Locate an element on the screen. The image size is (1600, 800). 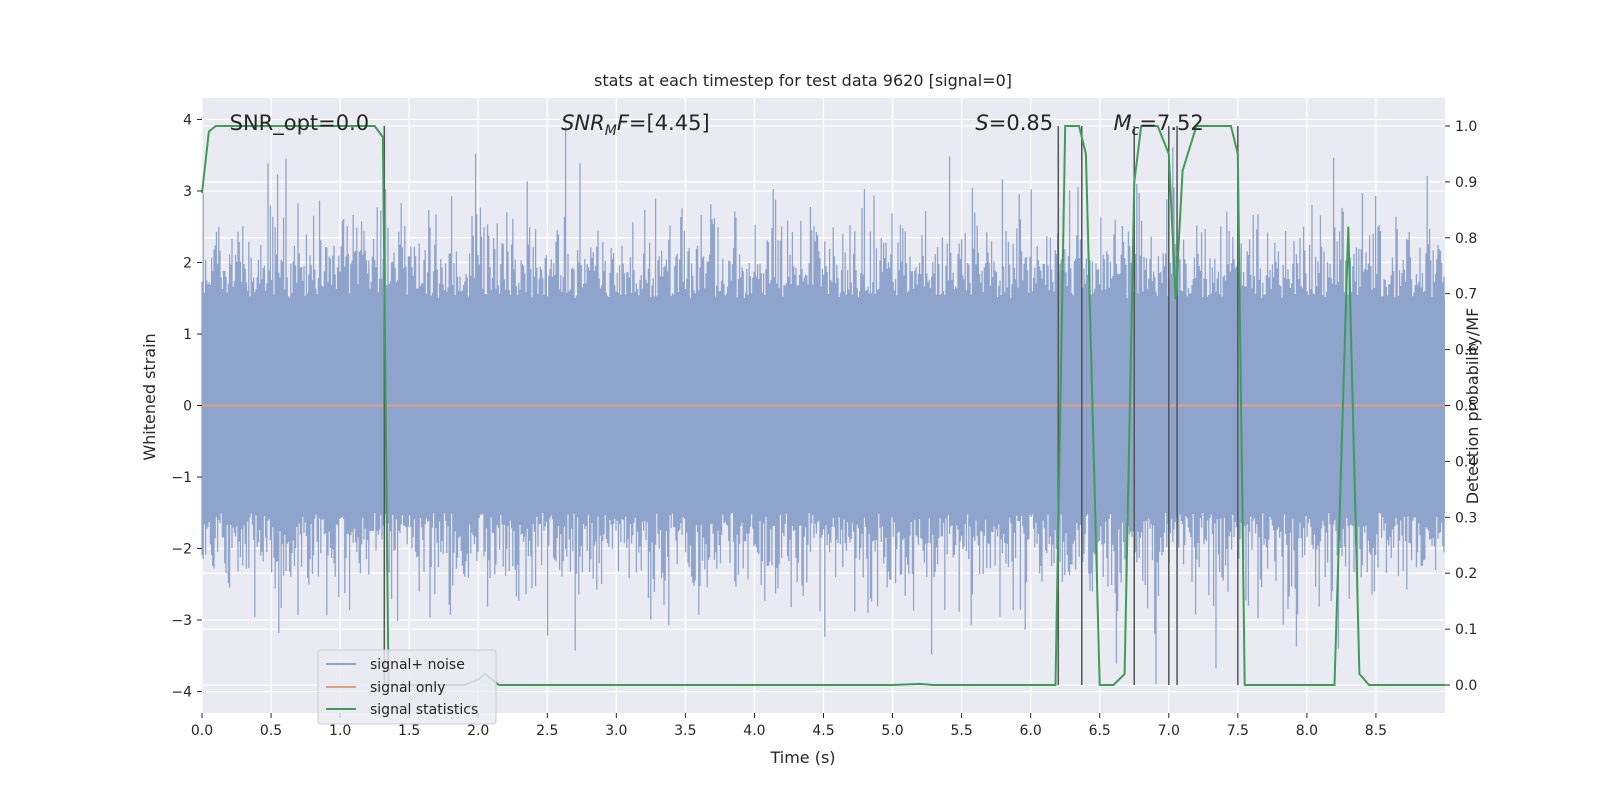
x-tick-label: 7.5 is located at coordinates (1238, 731).